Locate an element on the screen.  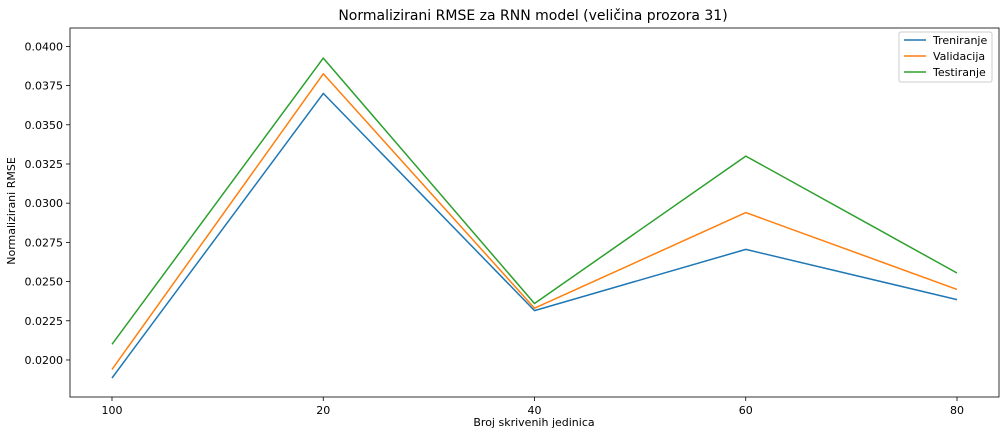
y-axis-label: Normalizirani RMSE is located at coordinates (11, 211).